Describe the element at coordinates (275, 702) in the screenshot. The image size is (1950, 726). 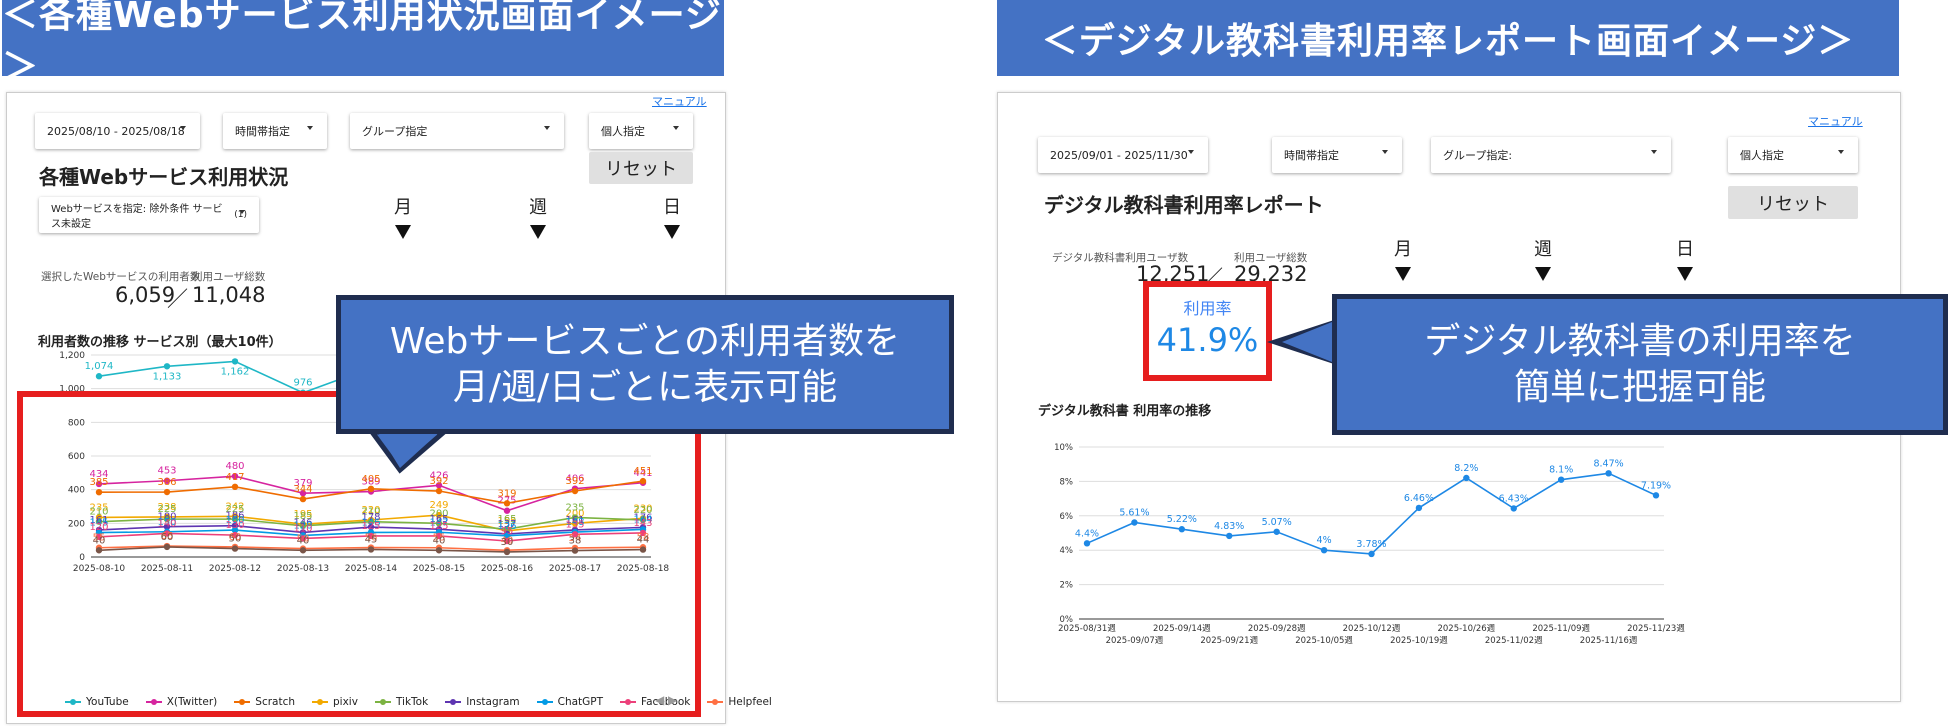
I see `legend-label: Scratch` at that location.